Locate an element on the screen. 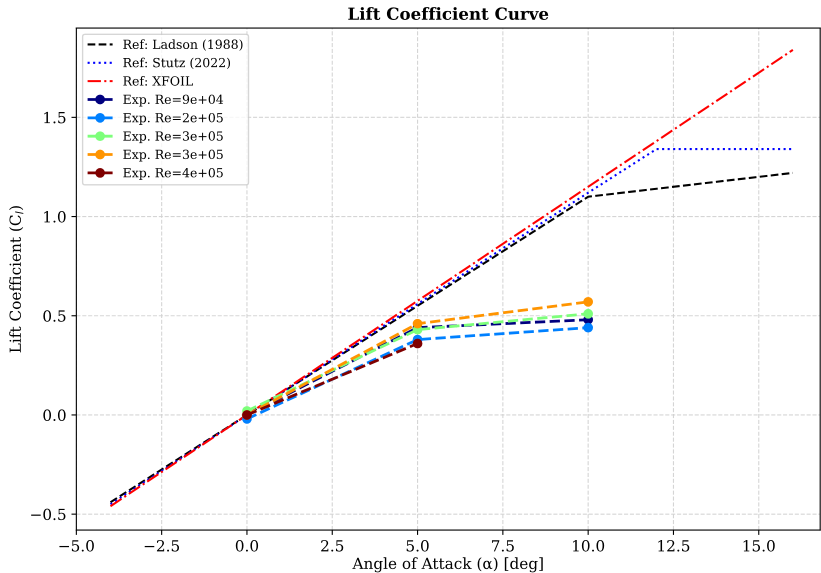 This screenshot has width=821, height=573. legend-label: Exp. Re=2e+05 is located at coordinates (173, 118).